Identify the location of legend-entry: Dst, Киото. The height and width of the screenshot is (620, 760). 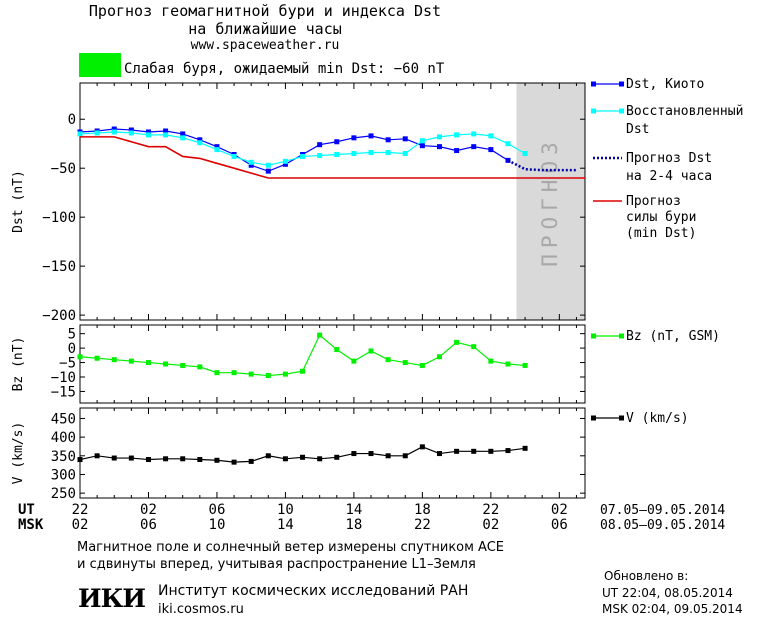
(665, 84).